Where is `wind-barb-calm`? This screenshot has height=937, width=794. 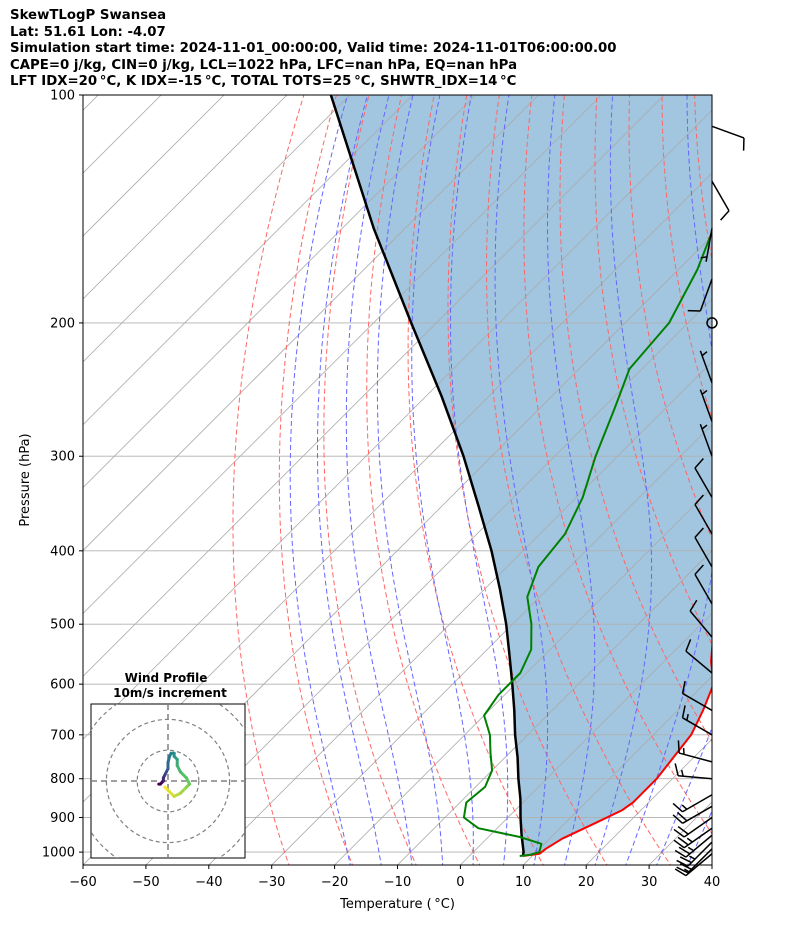
wind-barb-calm is located at coordinates (712, 323).